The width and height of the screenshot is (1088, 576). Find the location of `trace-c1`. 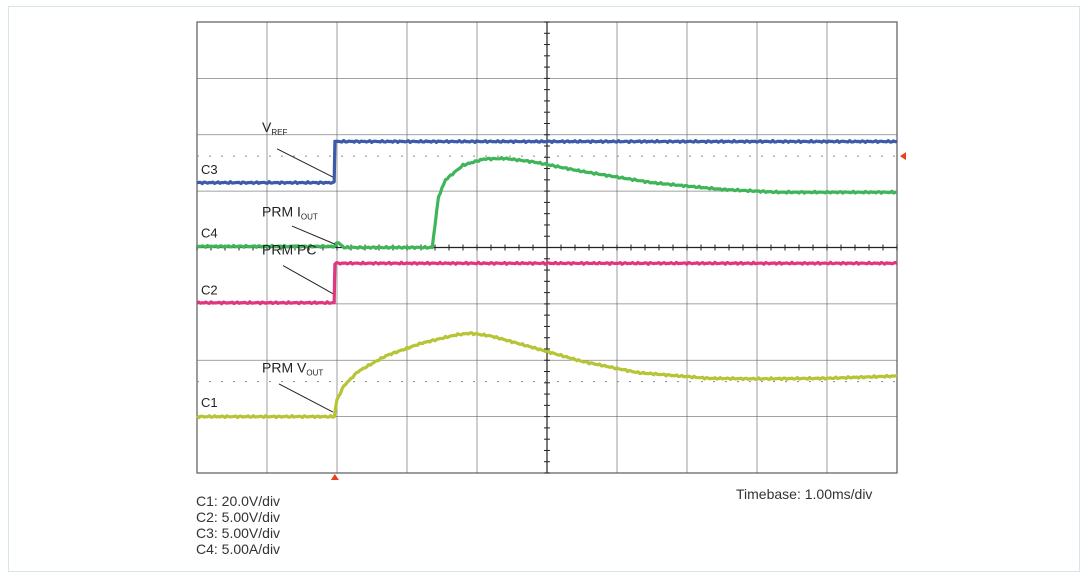

trace-c1 is located at coordinates (546, 375).